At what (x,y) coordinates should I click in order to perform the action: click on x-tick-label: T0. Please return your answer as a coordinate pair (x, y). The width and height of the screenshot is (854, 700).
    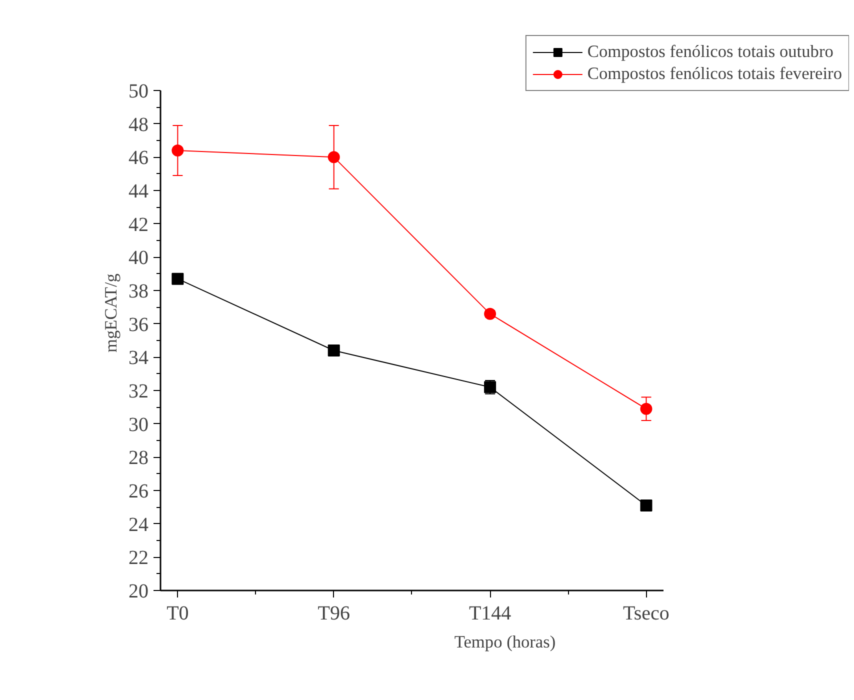
    Looking at the image, I should click on (177, 613).